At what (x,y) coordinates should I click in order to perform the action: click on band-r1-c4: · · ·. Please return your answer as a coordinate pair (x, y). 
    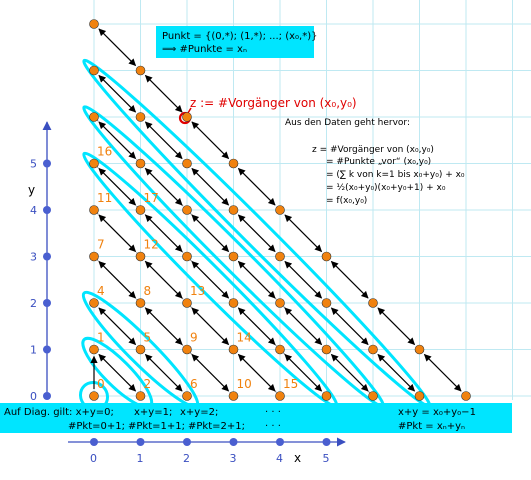
    Looking at the image, I should click on (273, 412).